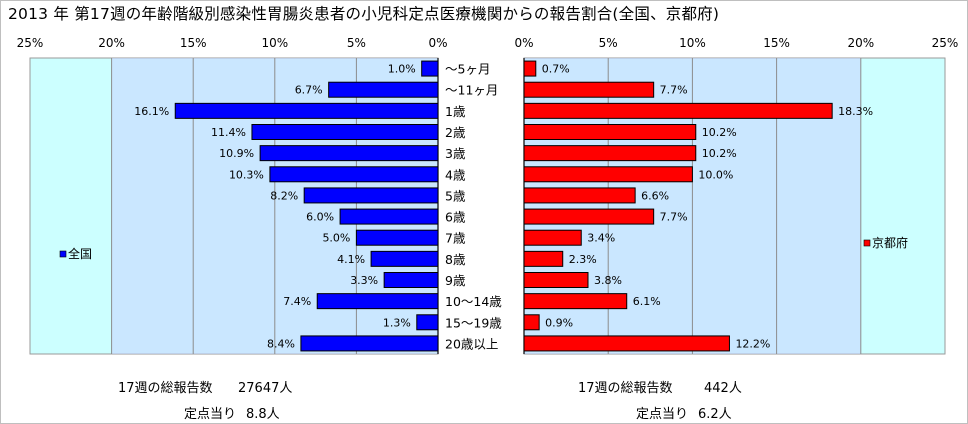  What do you see at coordinates (320, 217) in the screenshot?
I see `national-data-label: 6.0%` at bounding box center [320, 217].